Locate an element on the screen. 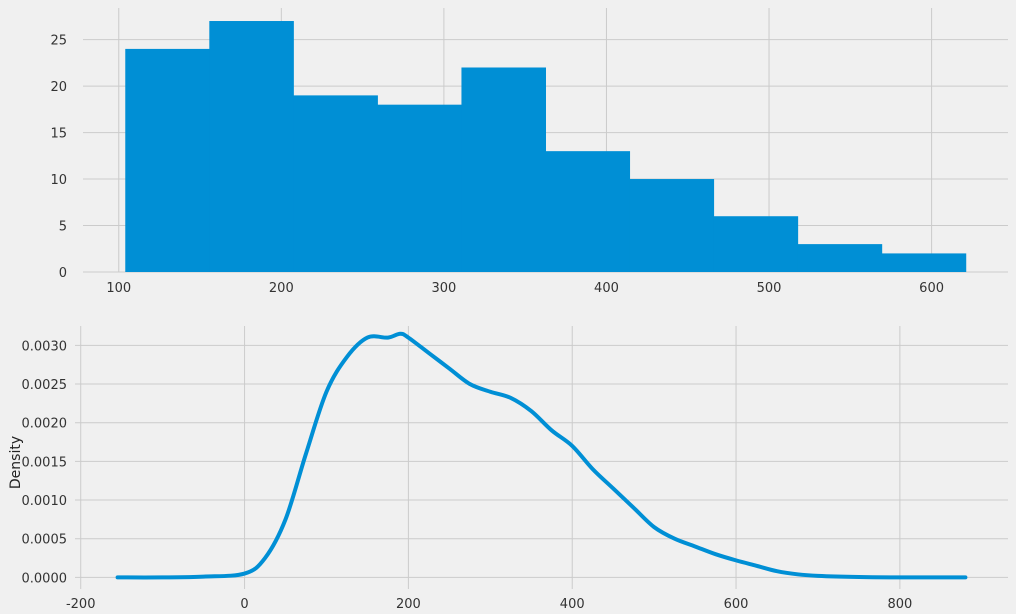 The width and height of the screenshot is (1016, 614). density-x-tick-label: -200 is located at coordinates (81, 604).